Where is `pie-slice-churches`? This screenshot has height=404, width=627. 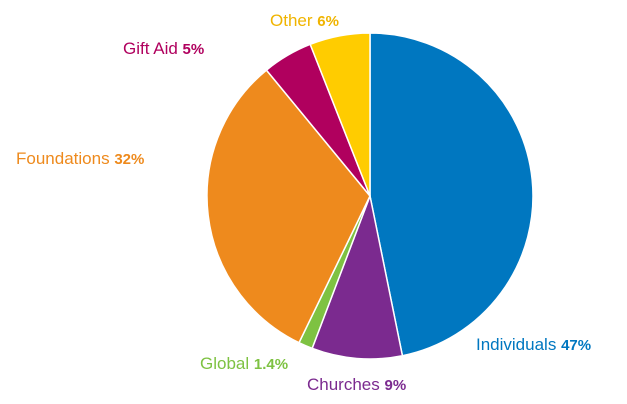
pie-slice-churches is located at coordinates (357, 276).